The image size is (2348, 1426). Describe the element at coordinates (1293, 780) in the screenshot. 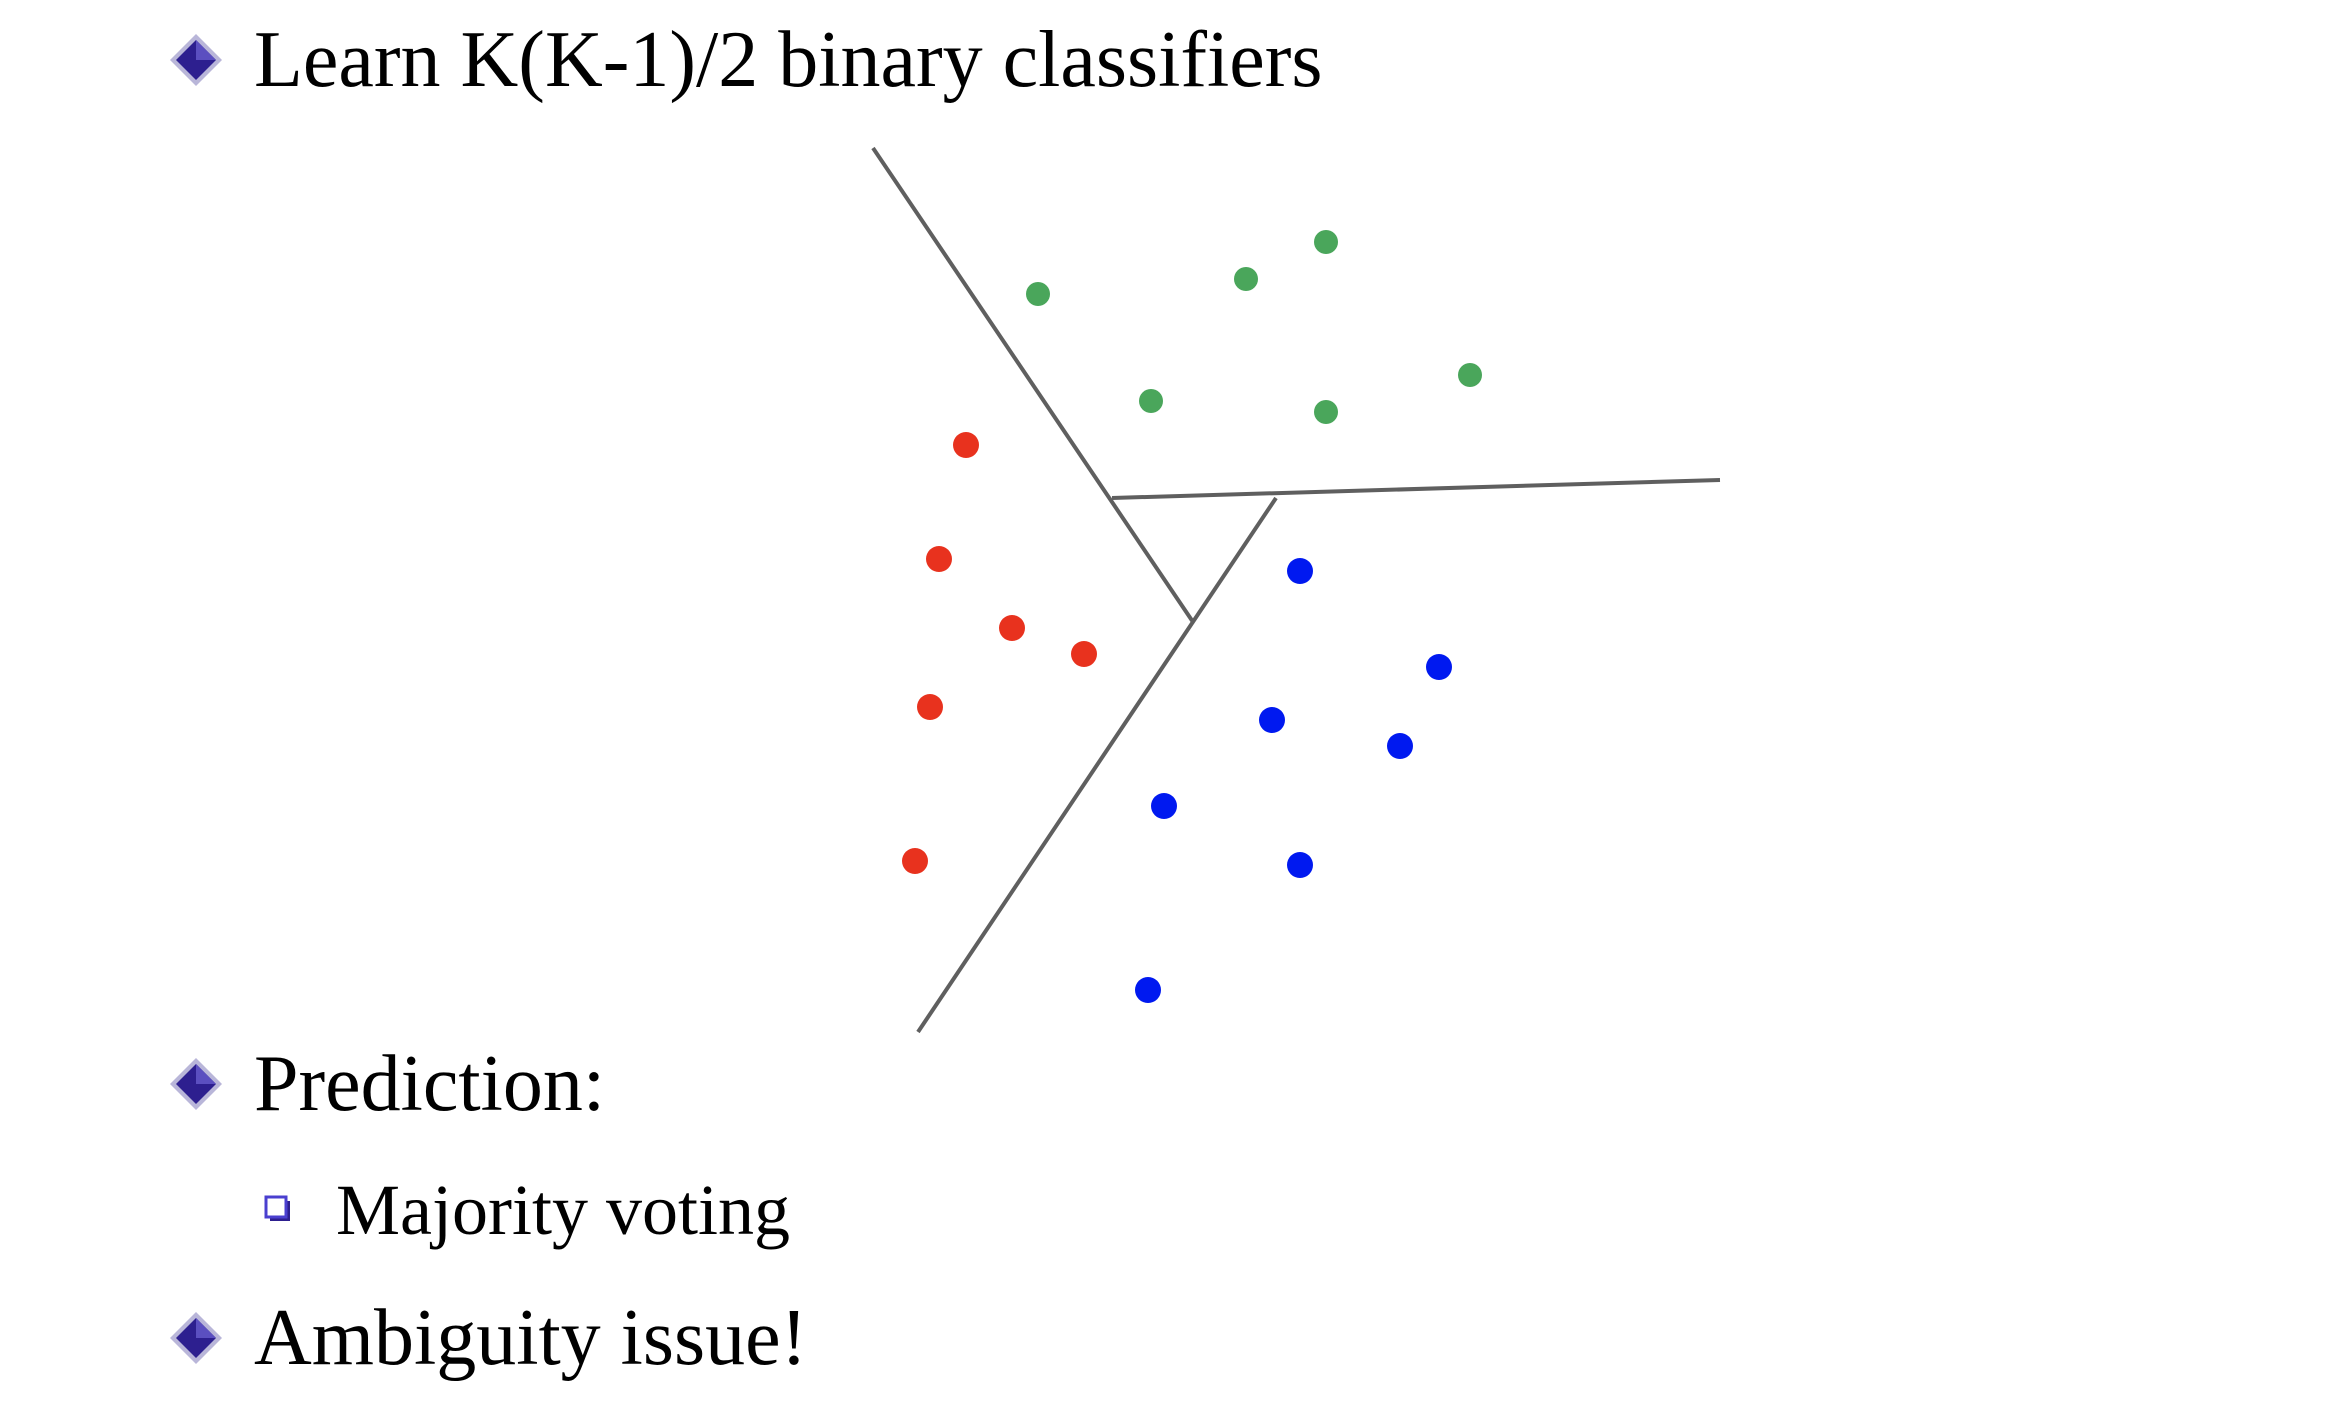

I see `blue-class-points` at that location.